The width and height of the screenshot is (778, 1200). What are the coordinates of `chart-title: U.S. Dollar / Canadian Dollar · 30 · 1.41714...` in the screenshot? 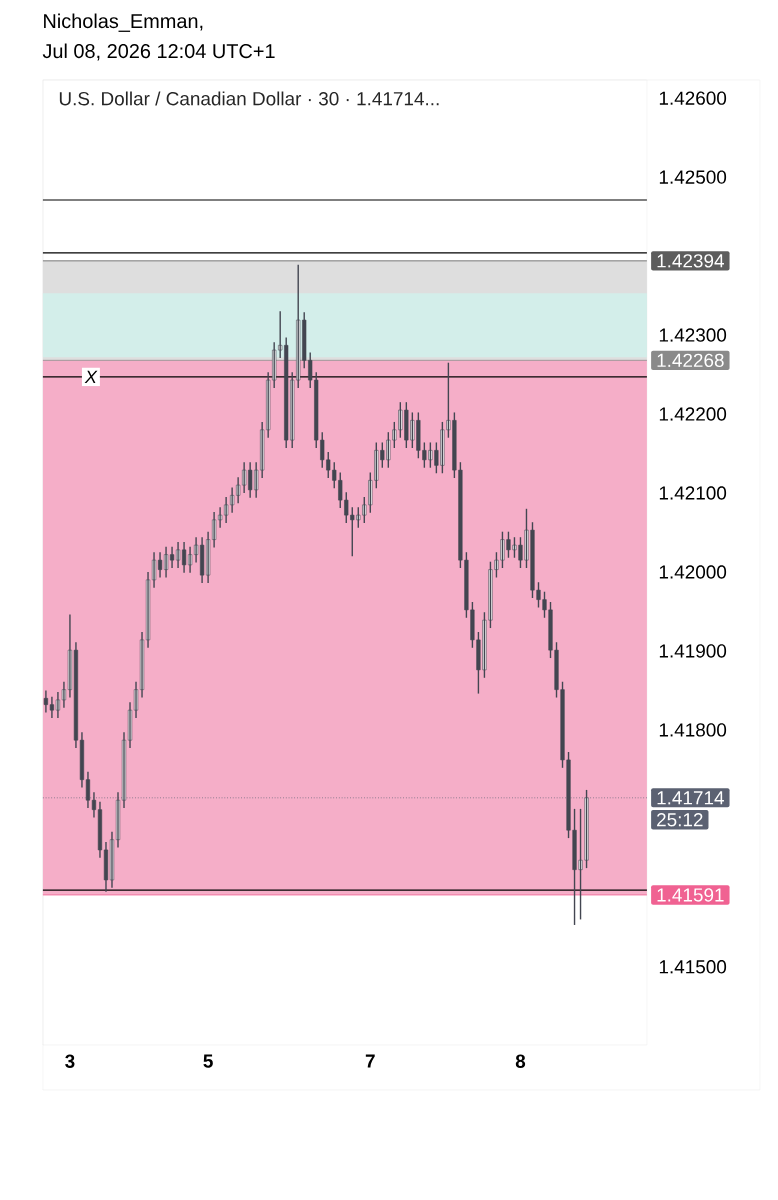 It's located at (249, 98).